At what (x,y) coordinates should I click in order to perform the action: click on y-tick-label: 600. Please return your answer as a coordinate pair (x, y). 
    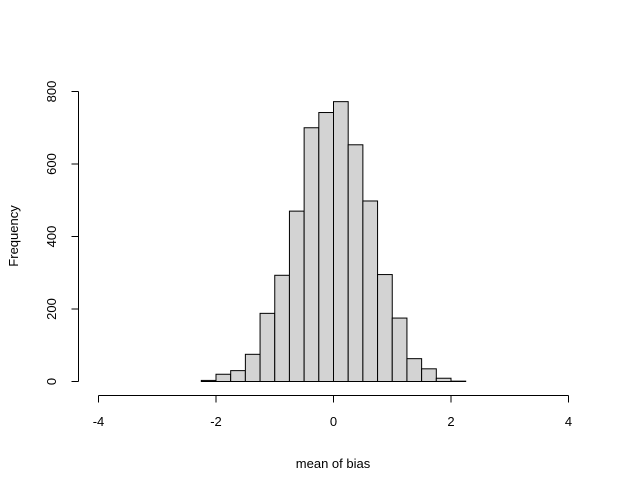
    Looking at the image, I should click on (51, 164).